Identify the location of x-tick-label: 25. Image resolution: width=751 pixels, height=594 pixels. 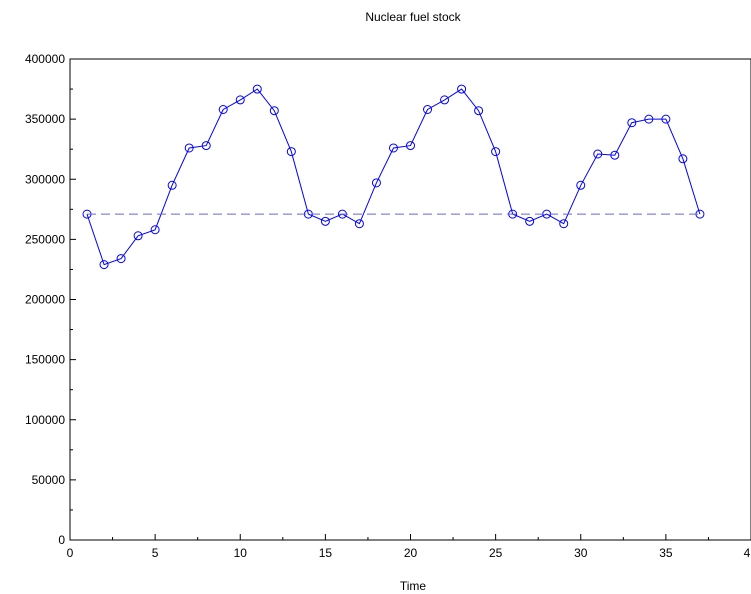
(496, 553).